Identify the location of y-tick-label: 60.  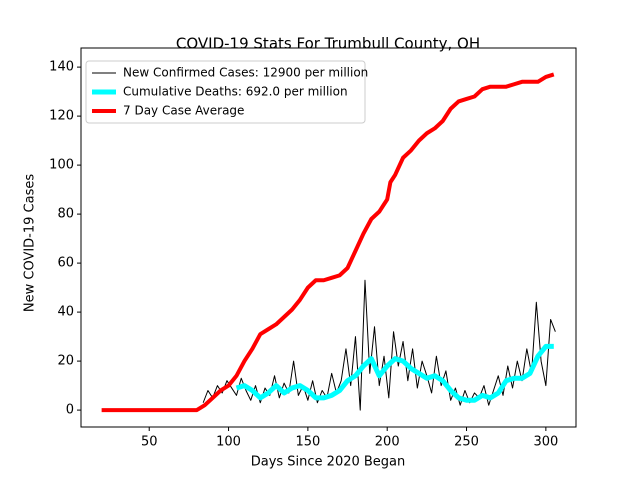
(65, 263).